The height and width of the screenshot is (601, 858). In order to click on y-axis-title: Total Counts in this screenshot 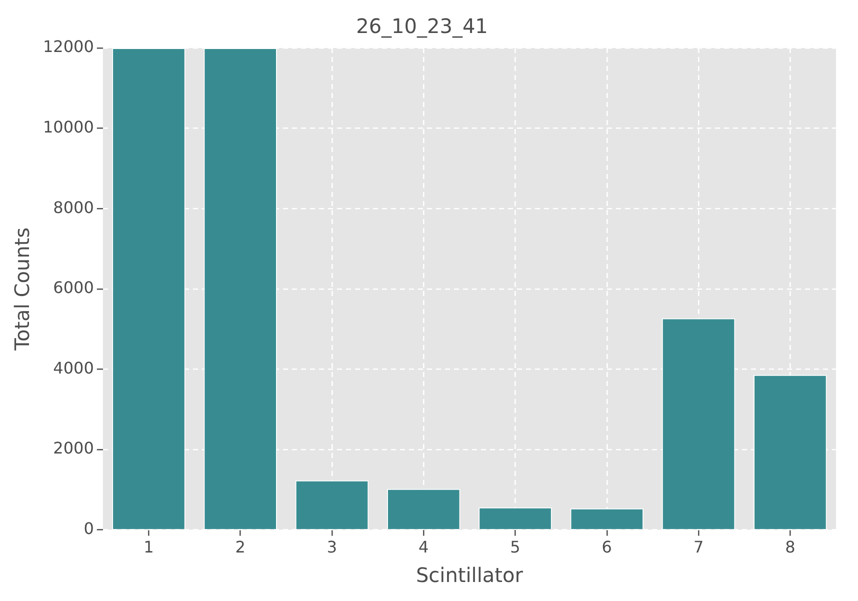, I will do `click(22, 289)`.